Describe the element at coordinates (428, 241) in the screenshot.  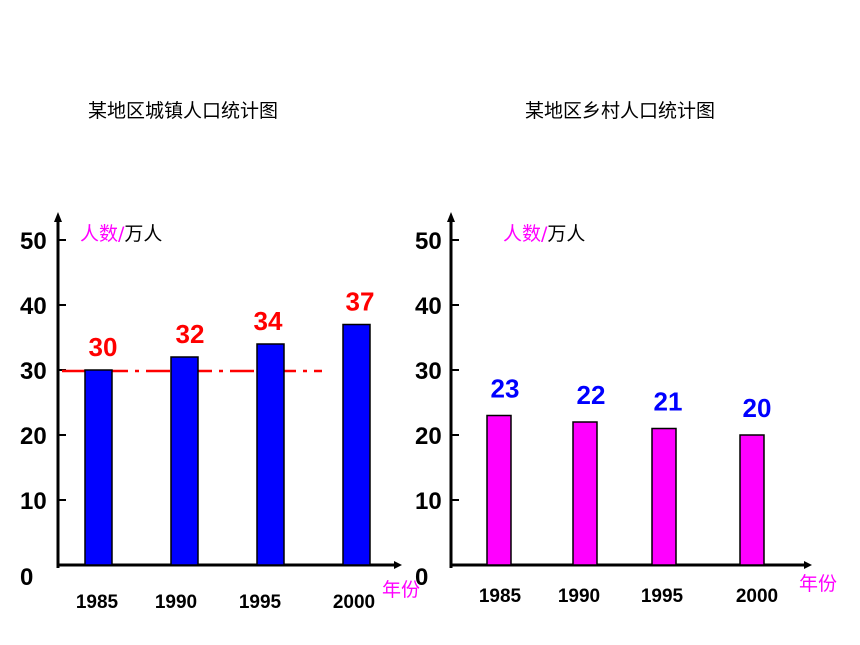
I see `rural-y-tick-label: 50` at that location.